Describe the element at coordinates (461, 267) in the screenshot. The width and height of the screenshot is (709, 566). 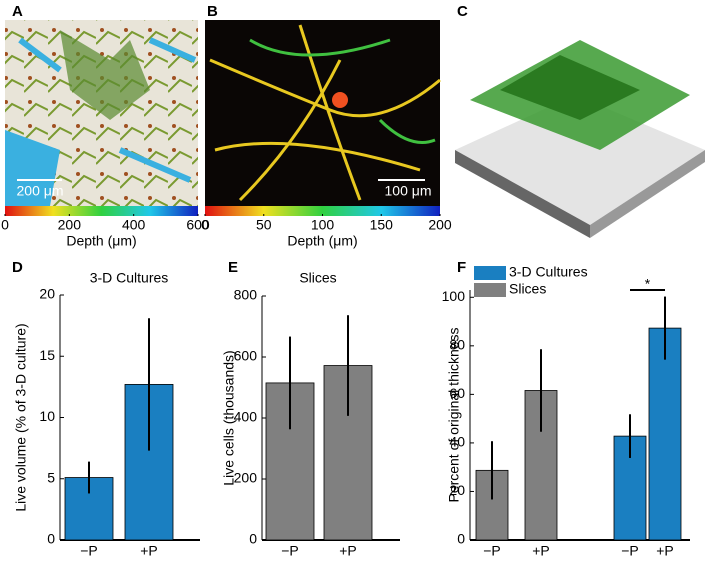
I see `panel-label: F` at that location.